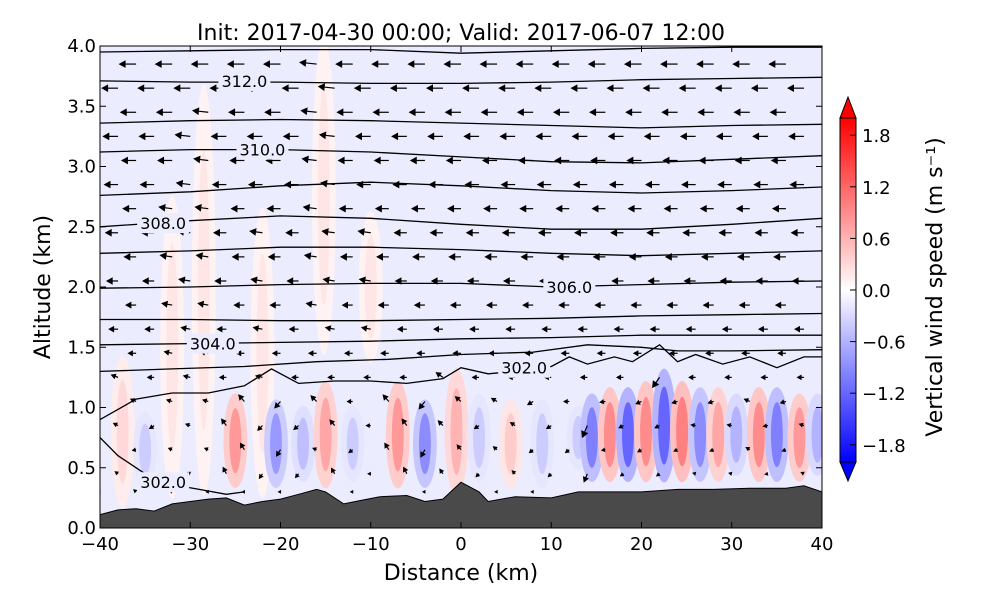 The height and width of the screenshot is (600, 1000). Describe the element at coordinates (100, 544) in the screenshot. I see `x-tick-label: −40` at that location.